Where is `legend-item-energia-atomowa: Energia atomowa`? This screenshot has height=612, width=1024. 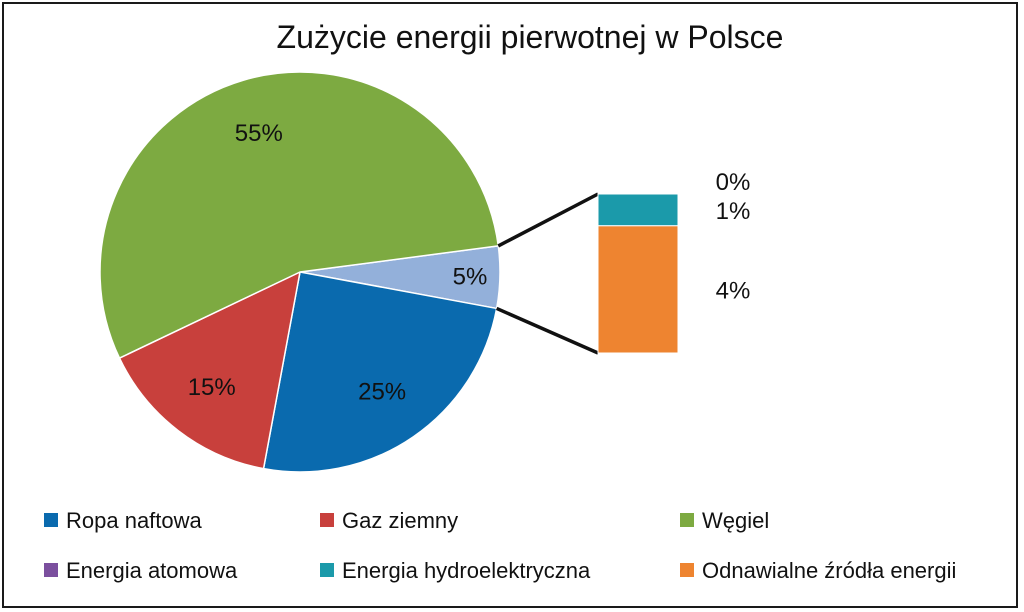
legend-item-energia-atomowa: Energia atomowa is located at coordinates (141, 570).